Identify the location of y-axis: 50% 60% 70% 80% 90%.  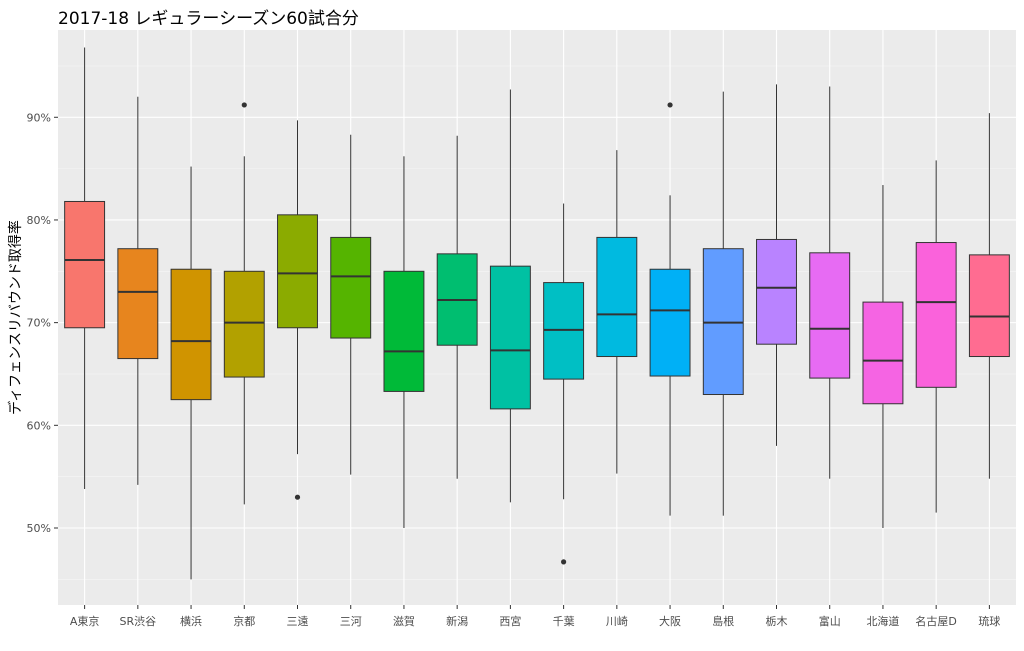
(42, 323).